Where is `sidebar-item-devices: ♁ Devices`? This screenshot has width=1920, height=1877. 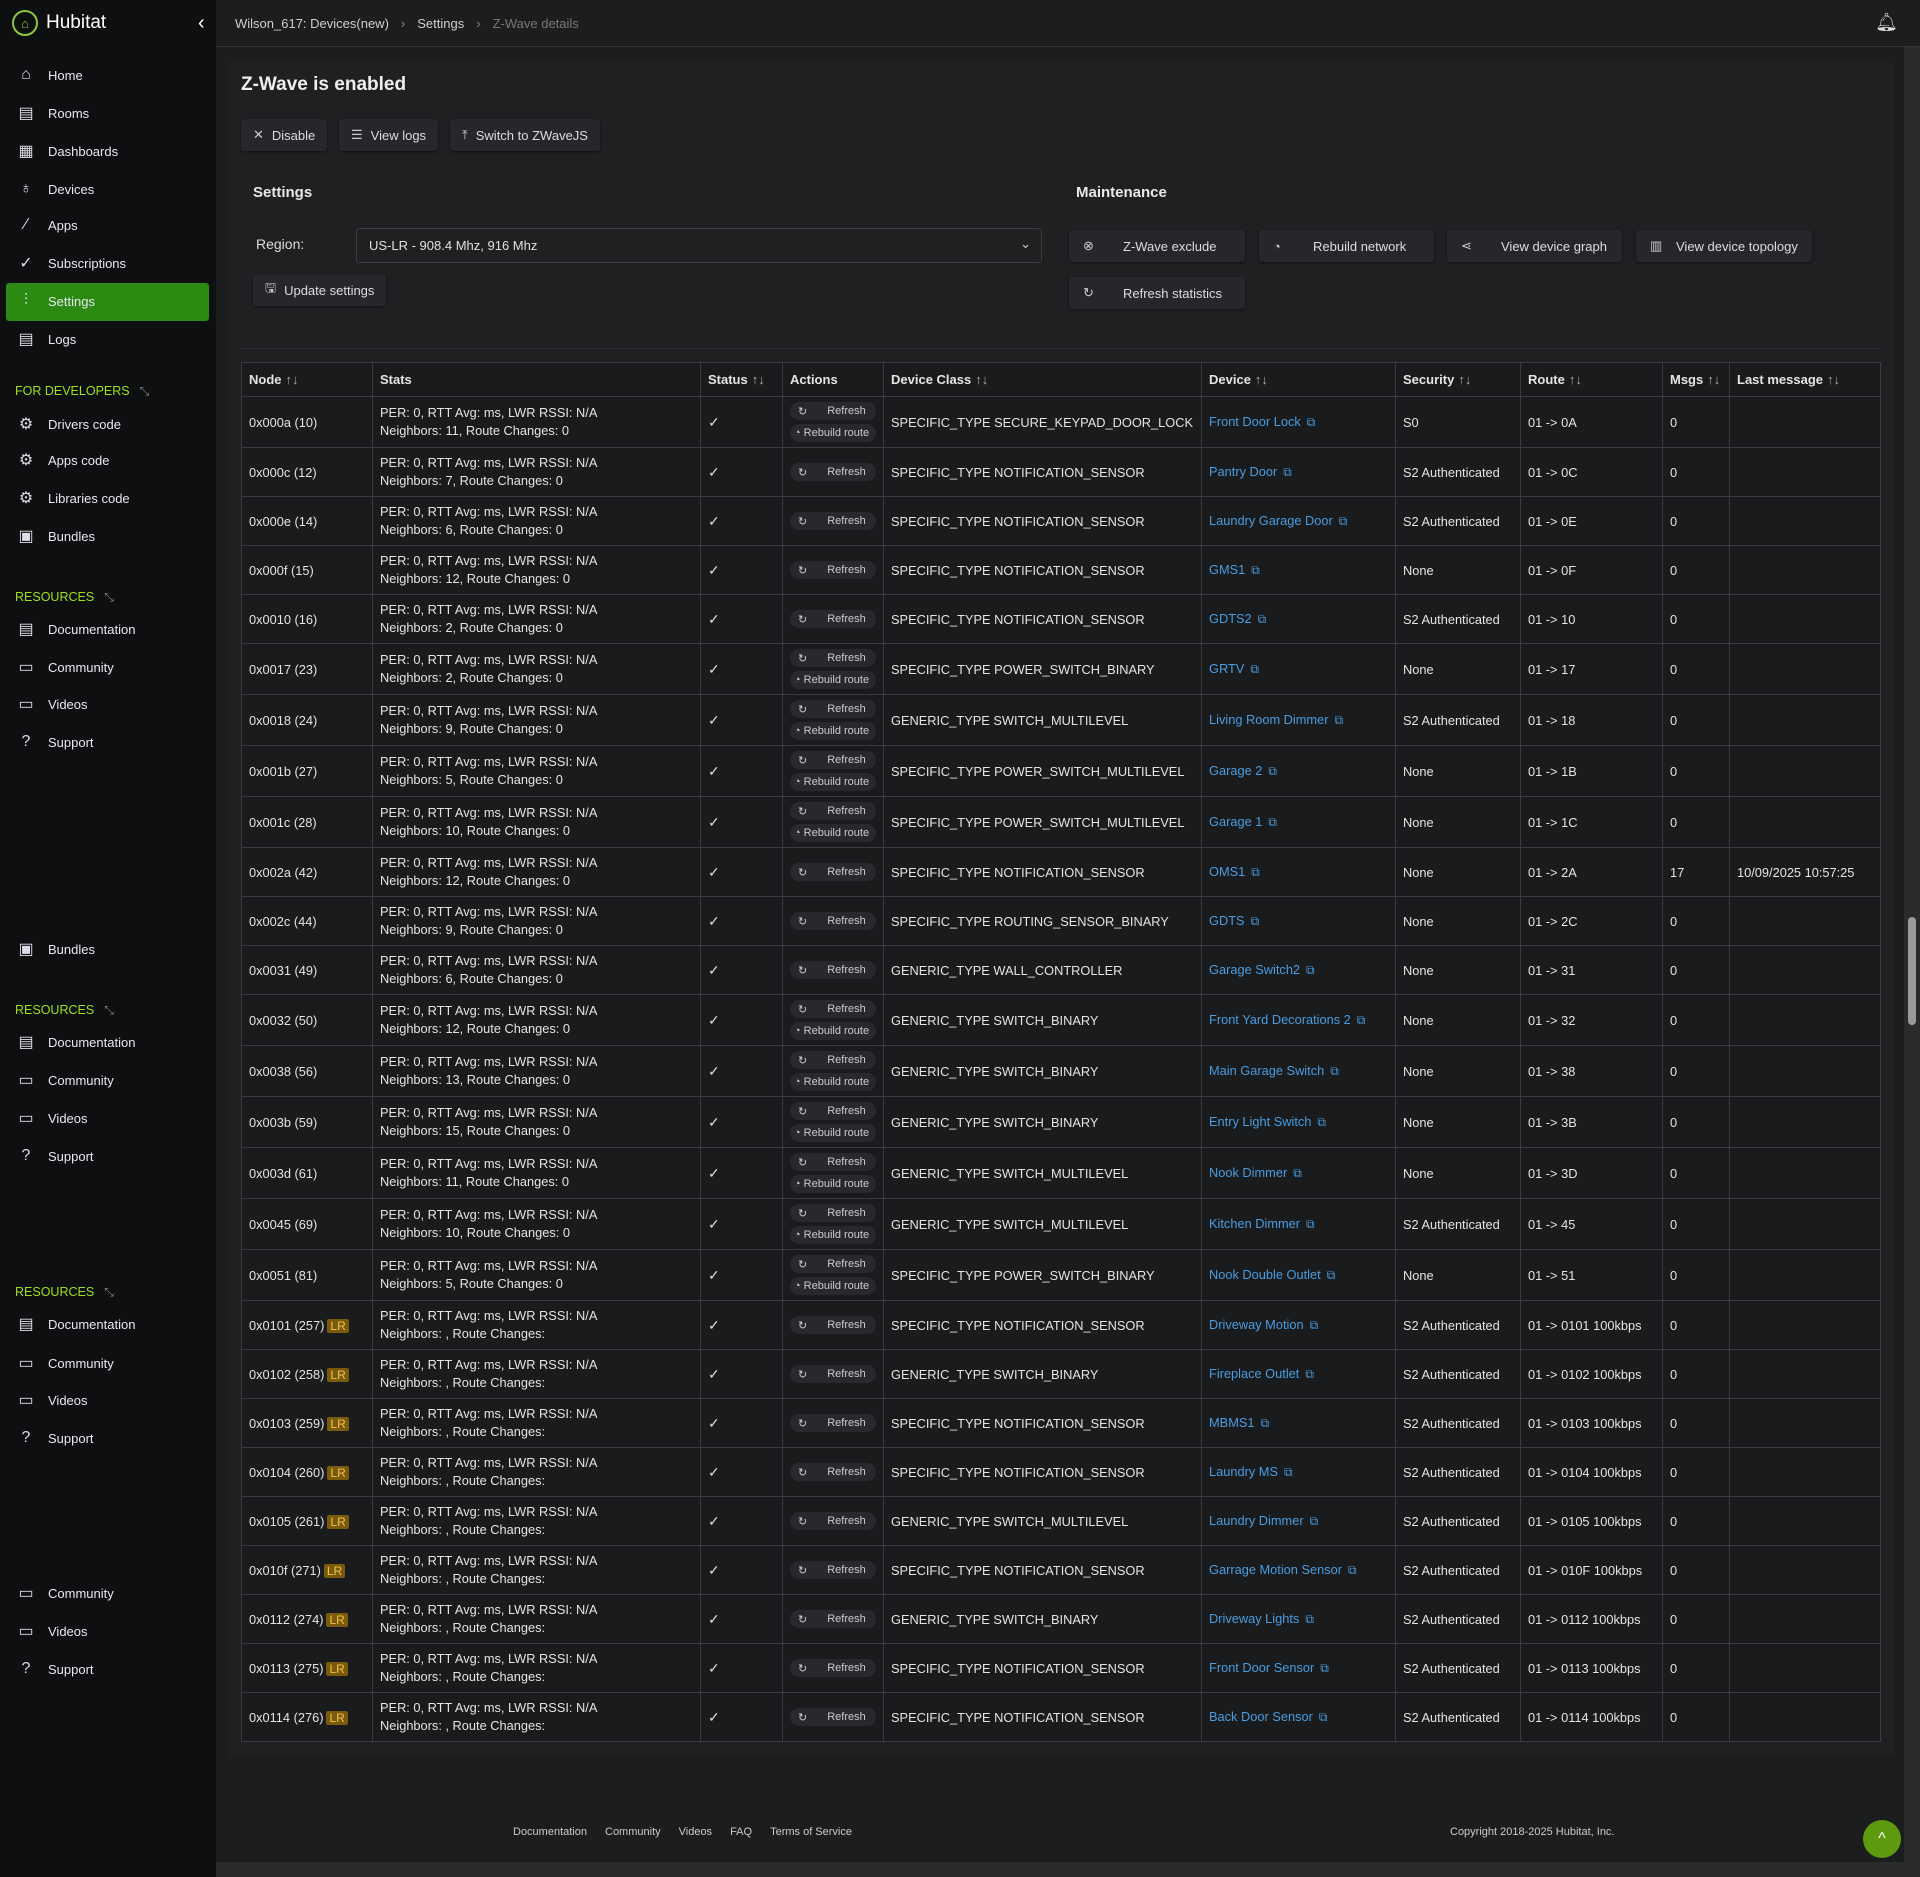
sidebar-item-devices: ♁ Devices is located at coordinates (111, 189).